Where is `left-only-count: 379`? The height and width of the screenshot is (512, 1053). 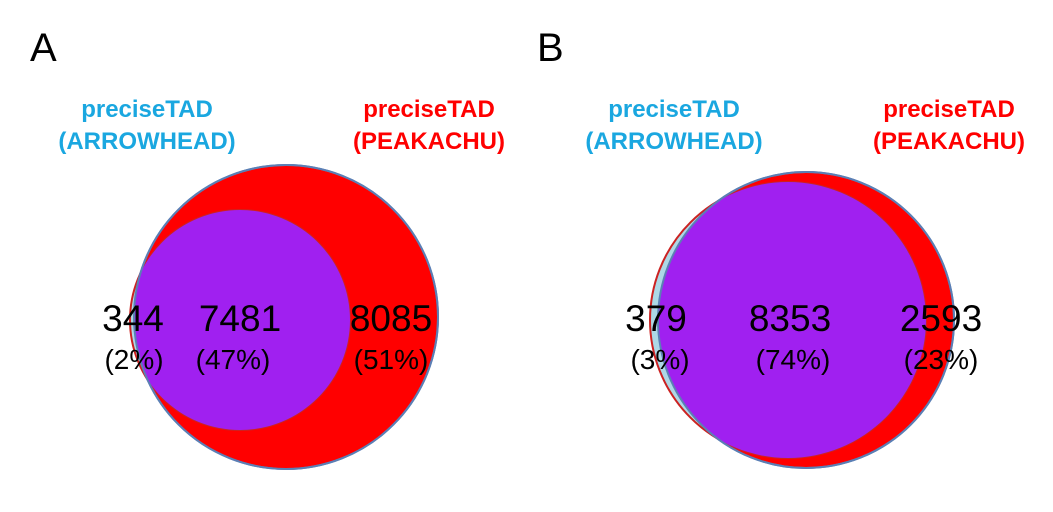 left-only-count: 379 is located at coordinates (656, 318).